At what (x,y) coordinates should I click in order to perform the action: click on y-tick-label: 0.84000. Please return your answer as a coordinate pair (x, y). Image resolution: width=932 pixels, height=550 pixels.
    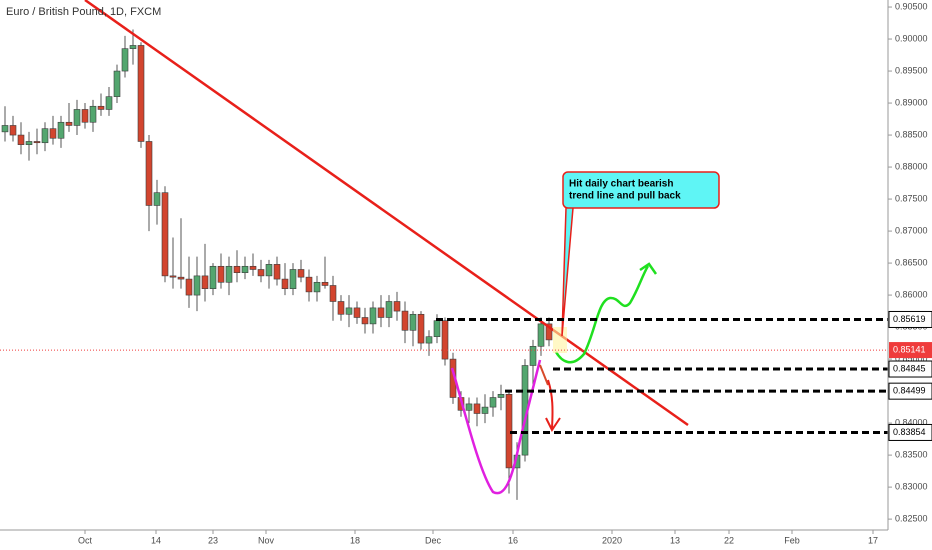
    Looking at the image, I should click on (911, 422).